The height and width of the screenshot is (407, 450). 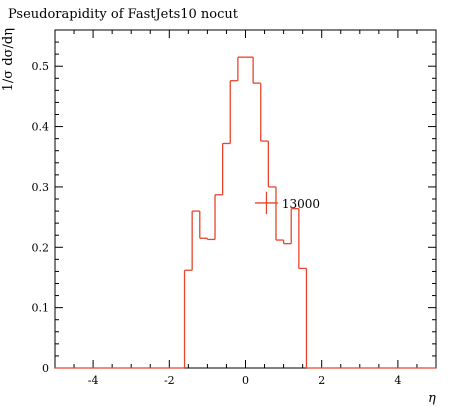 I want to click on x-tick-label: 4, so click(x=397, y=380).